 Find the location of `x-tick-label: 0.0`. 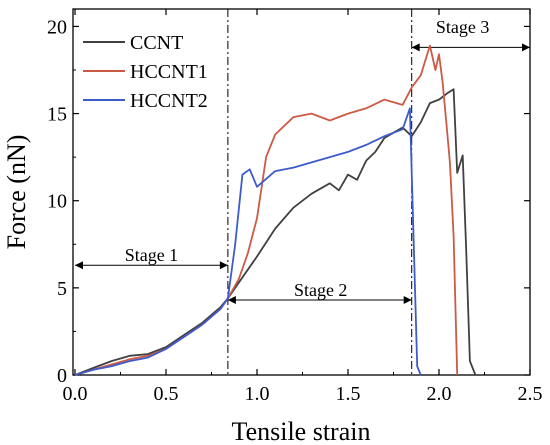

x-tick-label: 0.0 is located at coordinates (75, 394).